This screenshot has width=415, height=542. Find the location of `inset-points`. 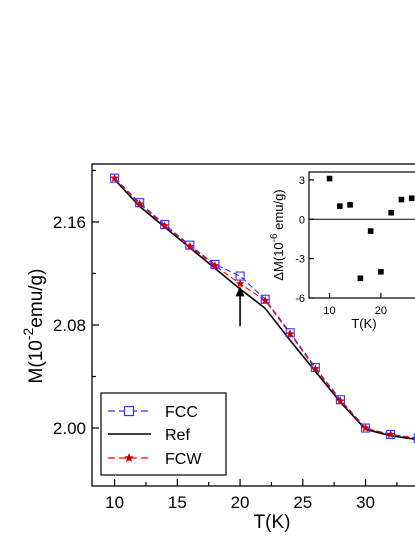

inset-points is located at coordinates (370, 228).